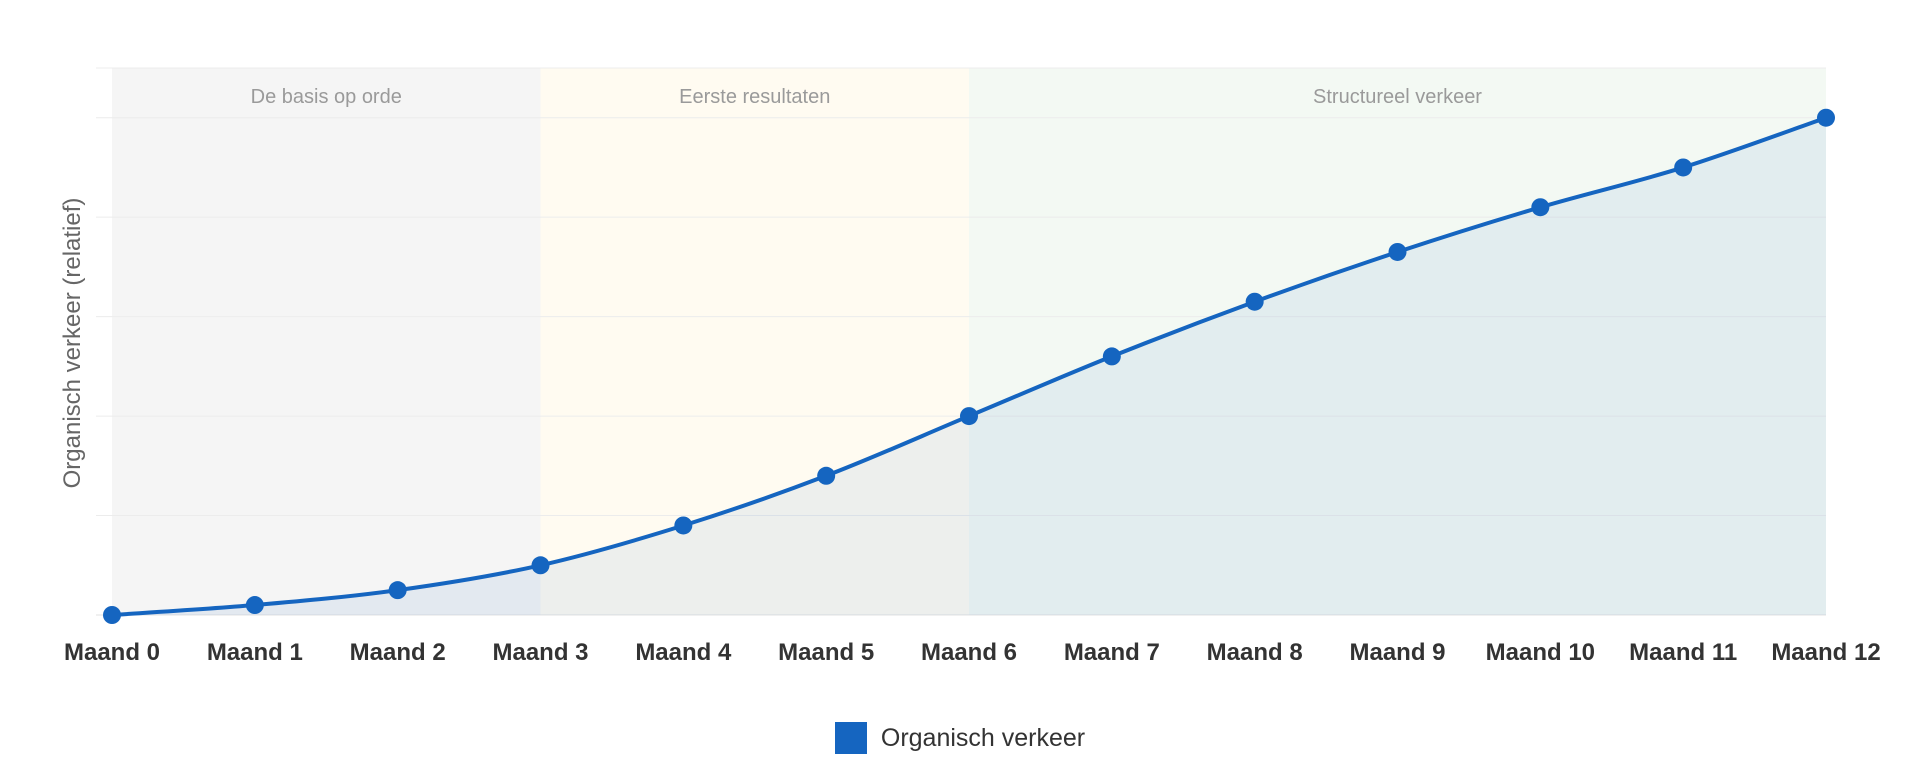 The image size is (1920, 768). What do you see at coordinates (1825, 652) in the screenshot?
I see `x-tick-label: Maand 12` at bounding box center [1825, 652].